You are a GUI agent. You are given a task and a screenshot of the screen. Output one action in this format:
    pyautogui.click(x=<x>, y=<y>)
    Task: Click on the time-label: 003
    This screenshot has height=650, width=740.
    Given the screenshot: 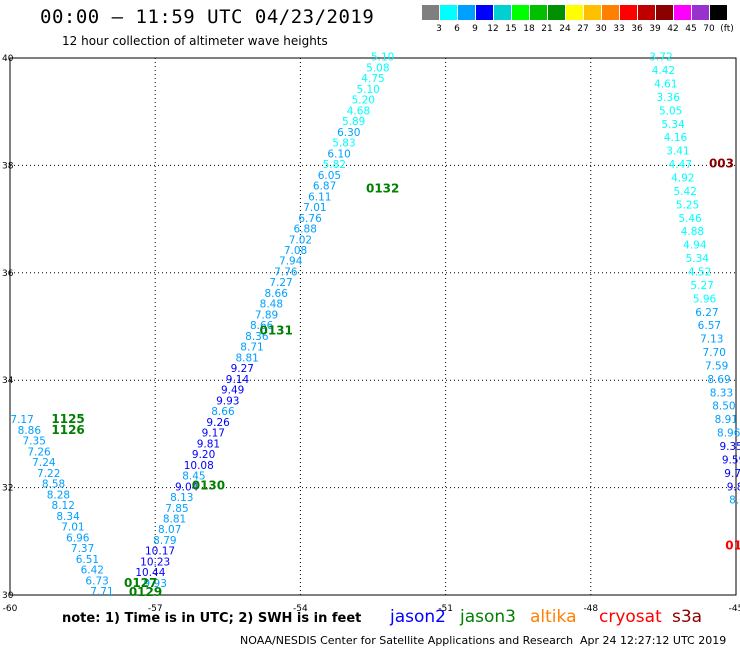 What is the action you would take?
    pyautogui.click(x=721, y=164)
    